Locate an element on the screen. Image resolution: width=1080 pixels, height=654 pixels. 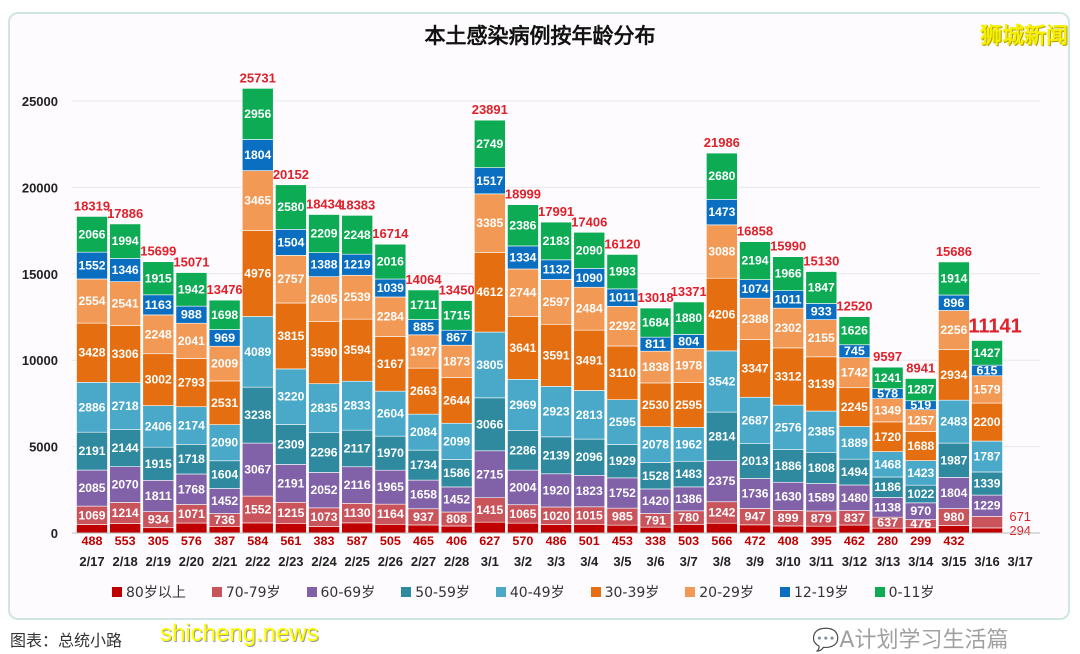
segment-label: 947 is located at coordinates (755, 518).